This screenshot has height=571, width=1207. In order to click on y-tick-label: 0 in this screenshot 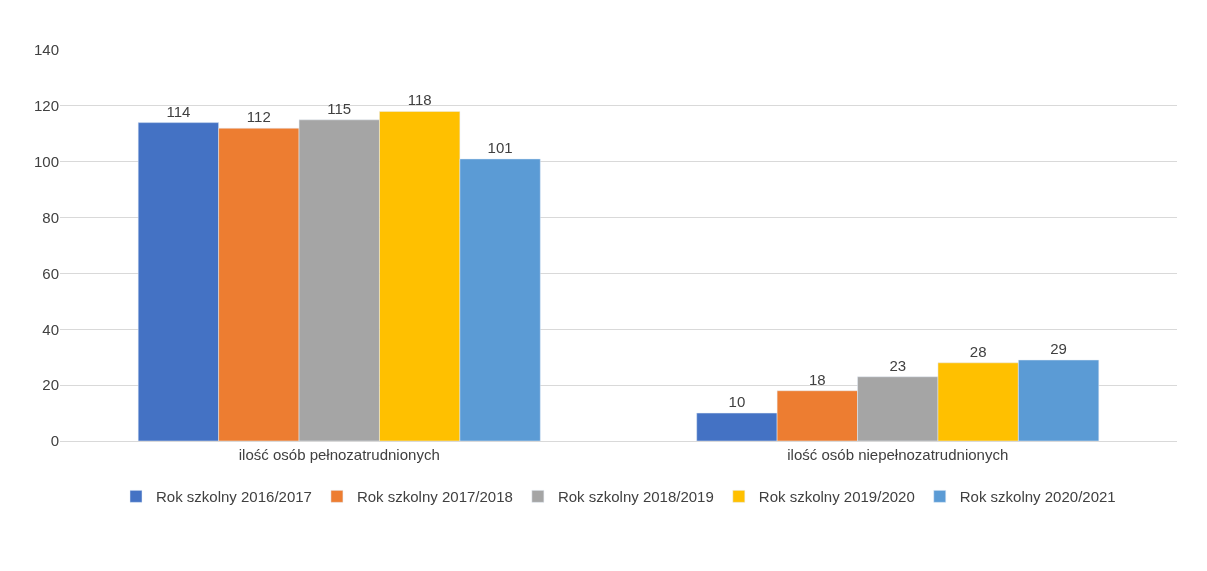, I will do `click(54, 441)`.